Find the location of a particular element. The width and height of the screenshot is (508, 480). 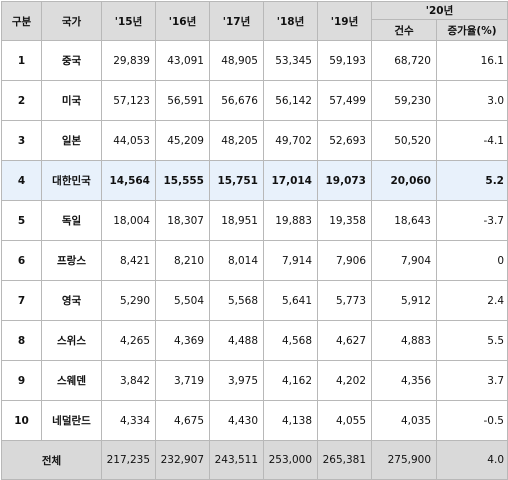

value-2015-cell: 8,421 is located at coordinates (128, 260).